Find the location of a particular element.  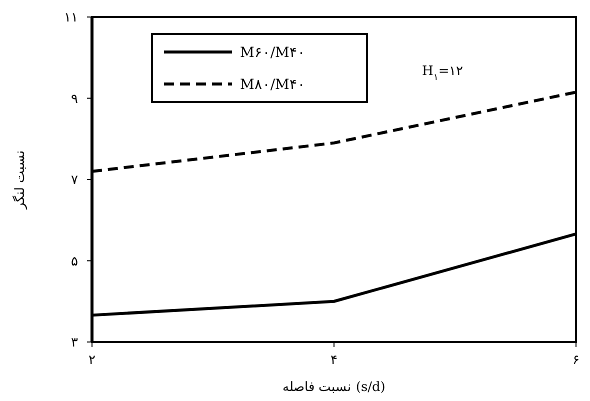

x-tick-label: ۴ is located at coordinates (334, 360).